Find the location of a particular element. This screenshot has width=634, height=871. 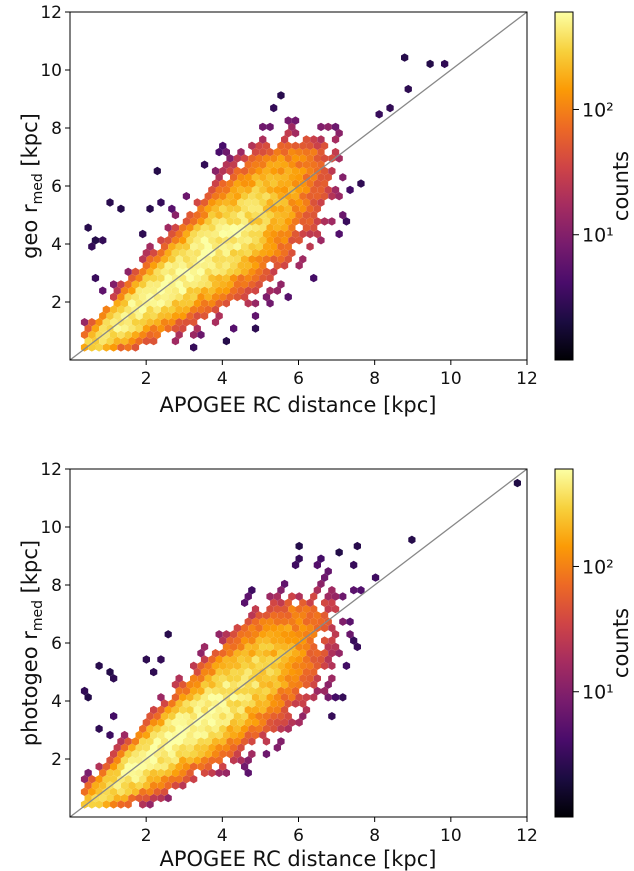

x-tick-label: 8 is located at coordinates (374, 379).